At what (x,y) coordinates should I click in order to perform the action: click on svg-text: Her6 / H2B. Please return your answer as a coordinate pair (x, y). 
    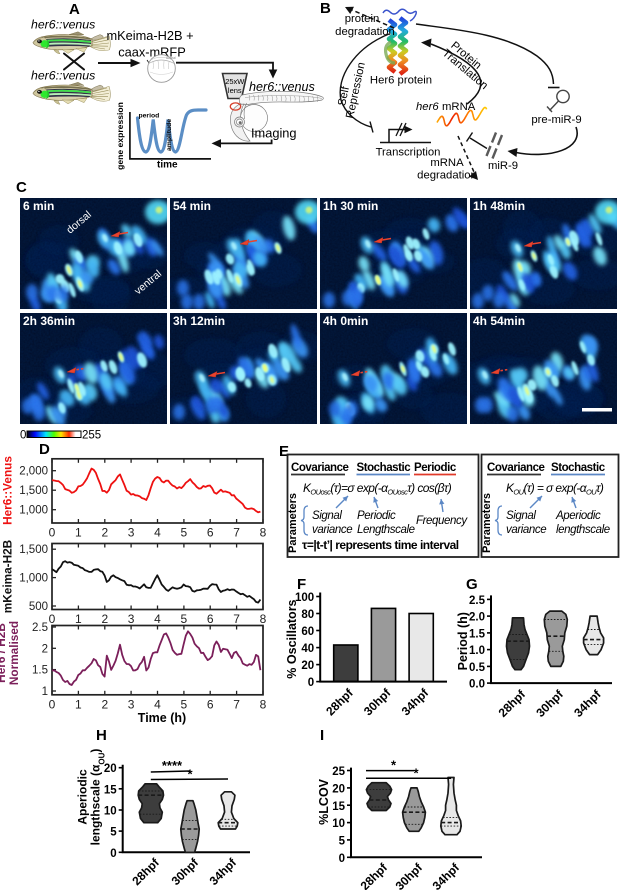
    Looking at the image, I should click on (4, 653).